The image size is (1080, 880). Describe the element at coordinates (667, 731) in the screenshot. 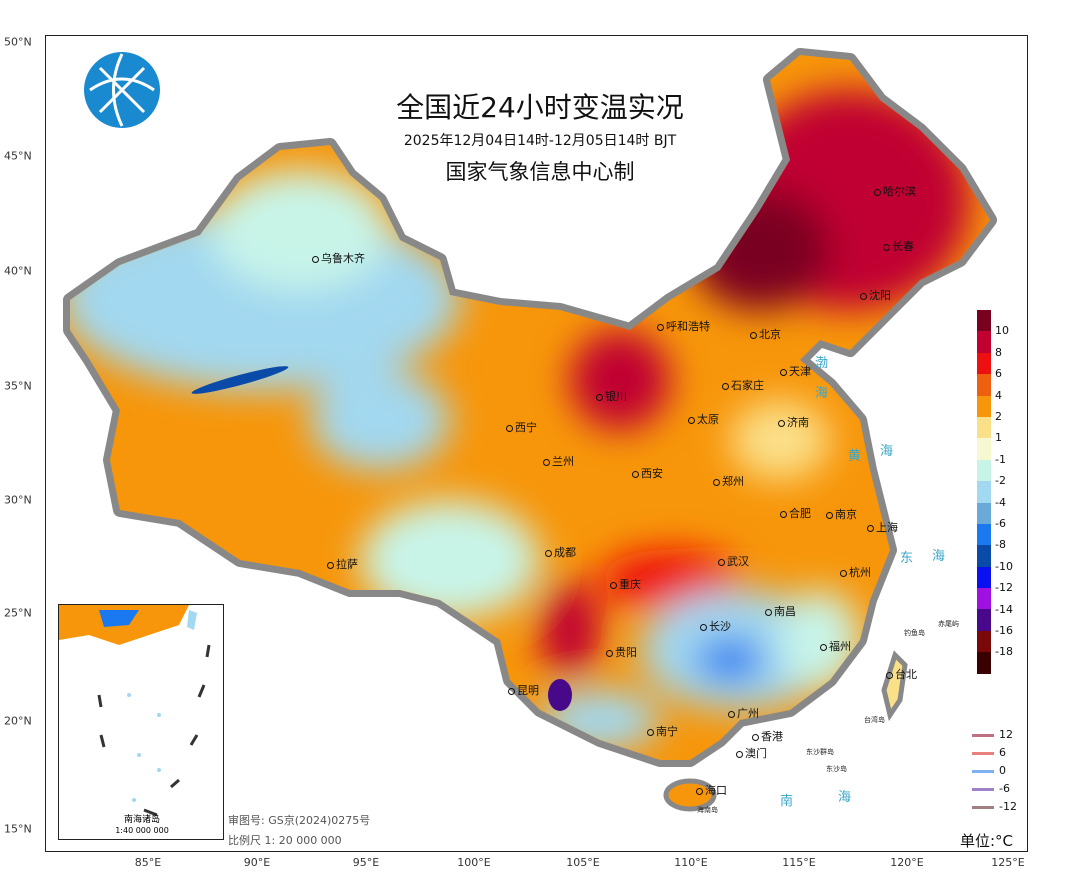

I see `city-name: 南宁` at that location.